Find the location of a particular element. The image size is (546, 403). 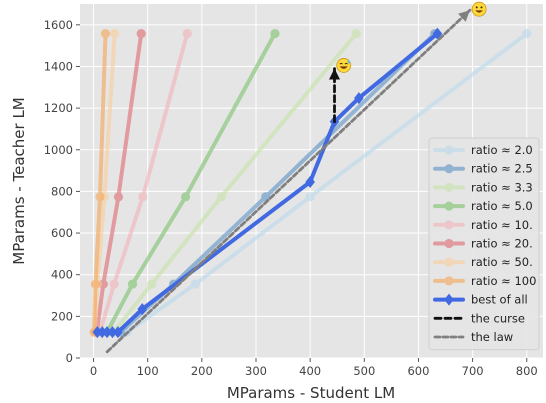

x-tick-label: 100 is located at coordinates (148, 371).